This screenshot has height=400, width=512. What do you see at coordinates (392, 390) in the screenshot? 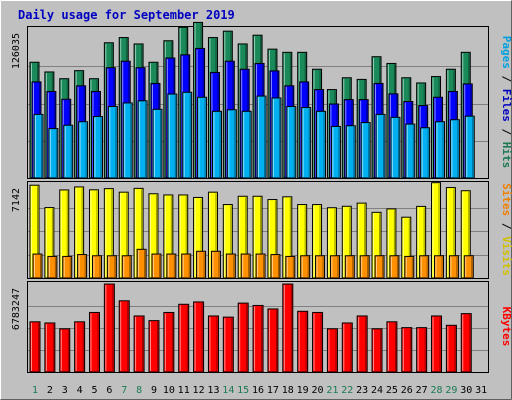
I see `x-tick-label: 25` at bounding box center [392, 390].